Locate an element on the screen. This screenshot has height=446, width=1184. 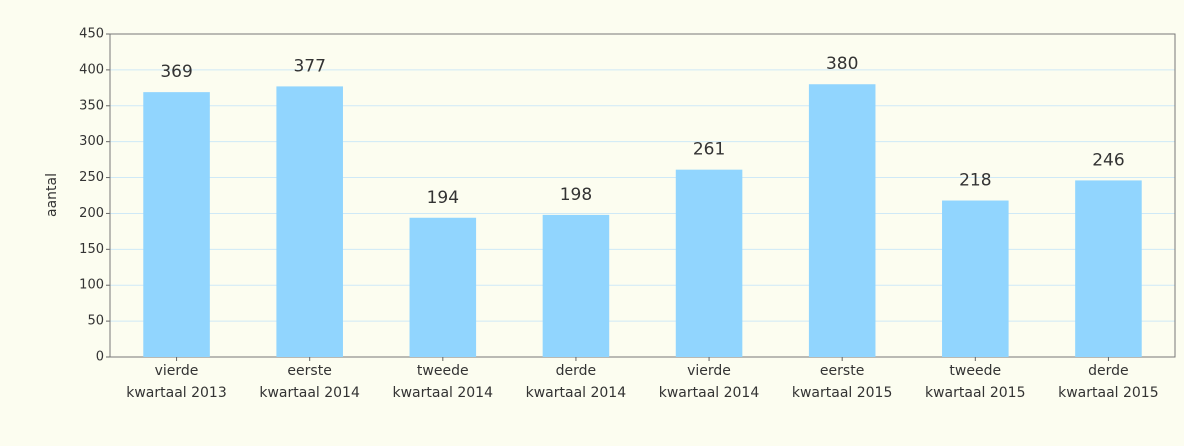
y-tick-label: 250 is located at coordinates (91, 177).